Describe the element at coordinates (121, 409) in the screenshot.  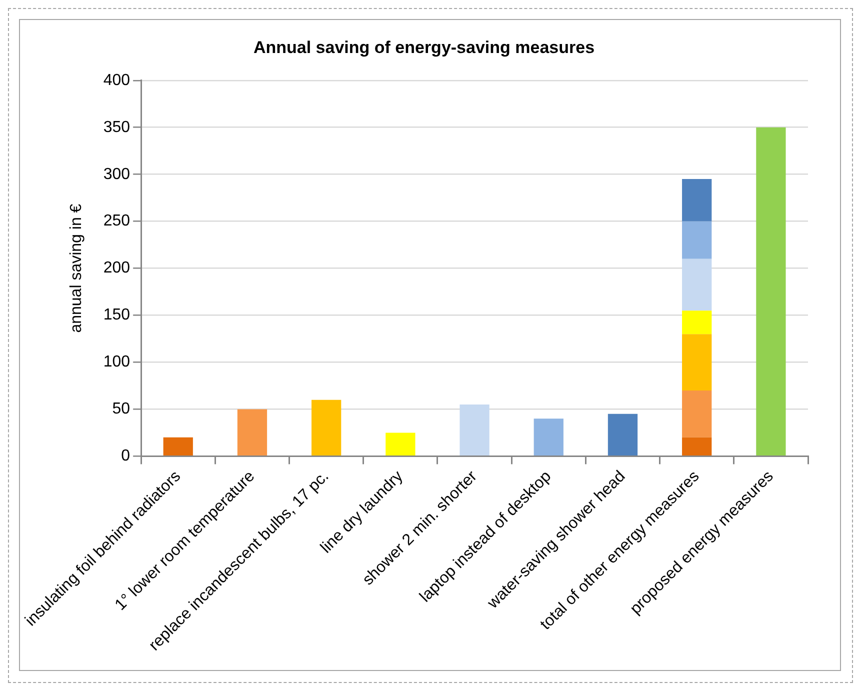
I see `y-tick-label: 50` at that location.